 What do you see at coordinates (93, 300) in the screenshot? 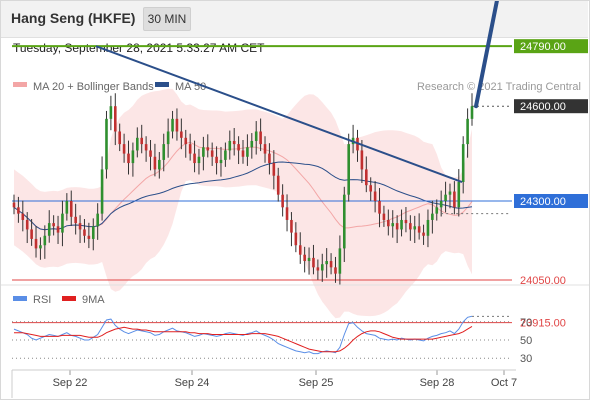
I see `rsi-ma-legend-label: 9MA` at bounding box center [93, 300].